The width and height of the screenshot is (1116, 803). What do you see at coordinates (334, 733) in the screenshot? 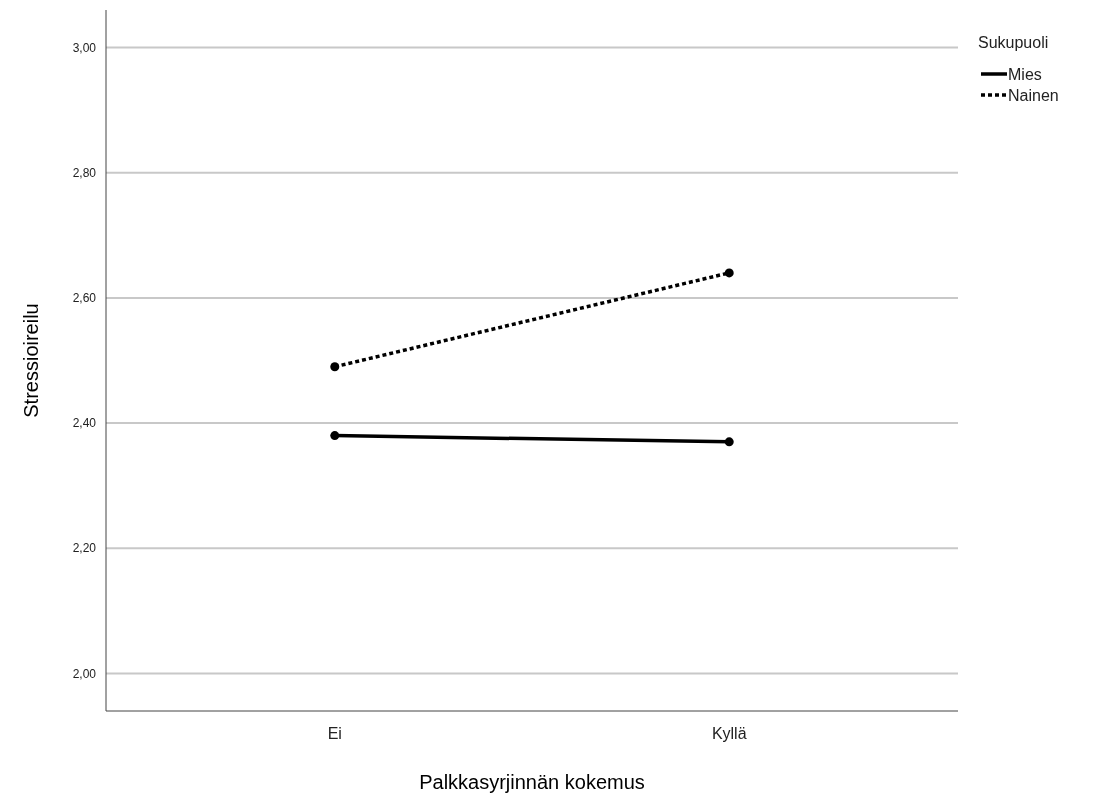
I see `x-tick-label: Ei` at bounding box center [334, 733].